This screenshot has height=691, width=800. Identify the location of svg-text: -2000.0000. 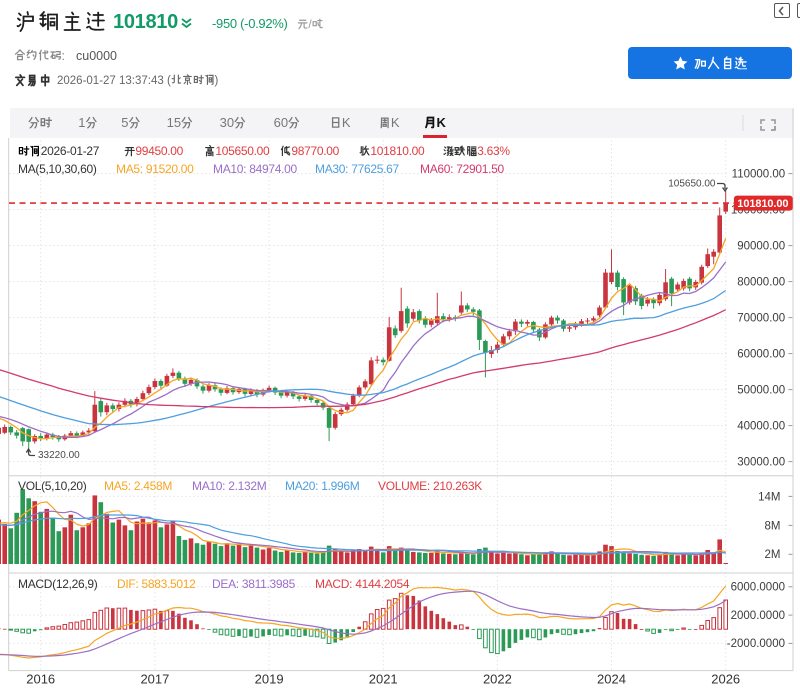
(756, 644).